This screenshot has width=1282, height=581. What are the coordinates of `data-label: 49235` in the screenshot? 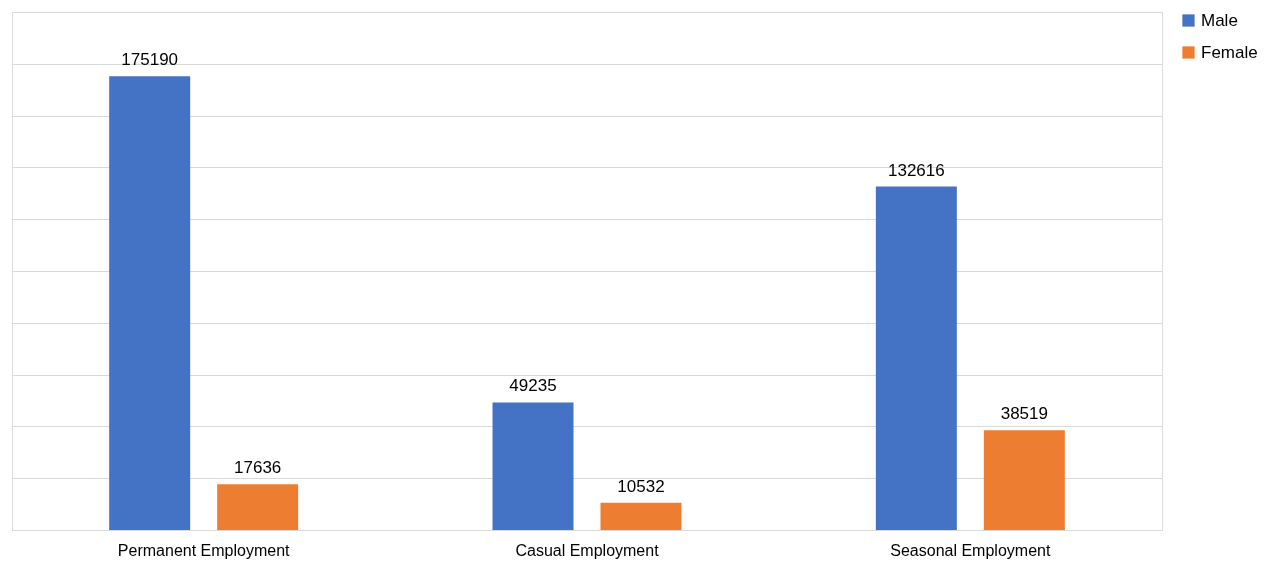 It's located at (533, 386).